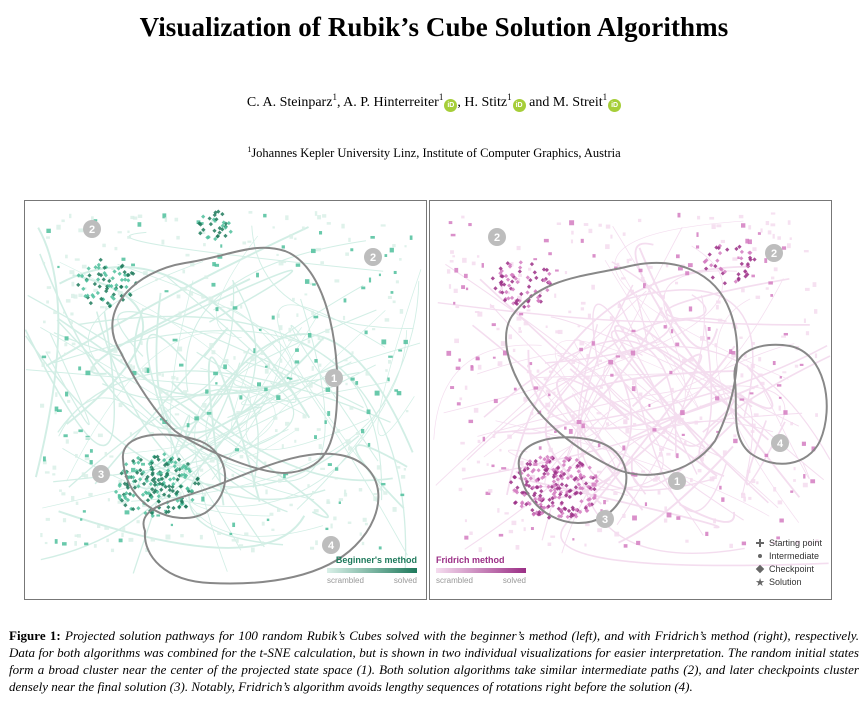 The height and width of the screenshot is (723, 868). Describe the element at coordinates (785, 582) in the screenshot. I see `shape-legend-label: Solution` at that location.